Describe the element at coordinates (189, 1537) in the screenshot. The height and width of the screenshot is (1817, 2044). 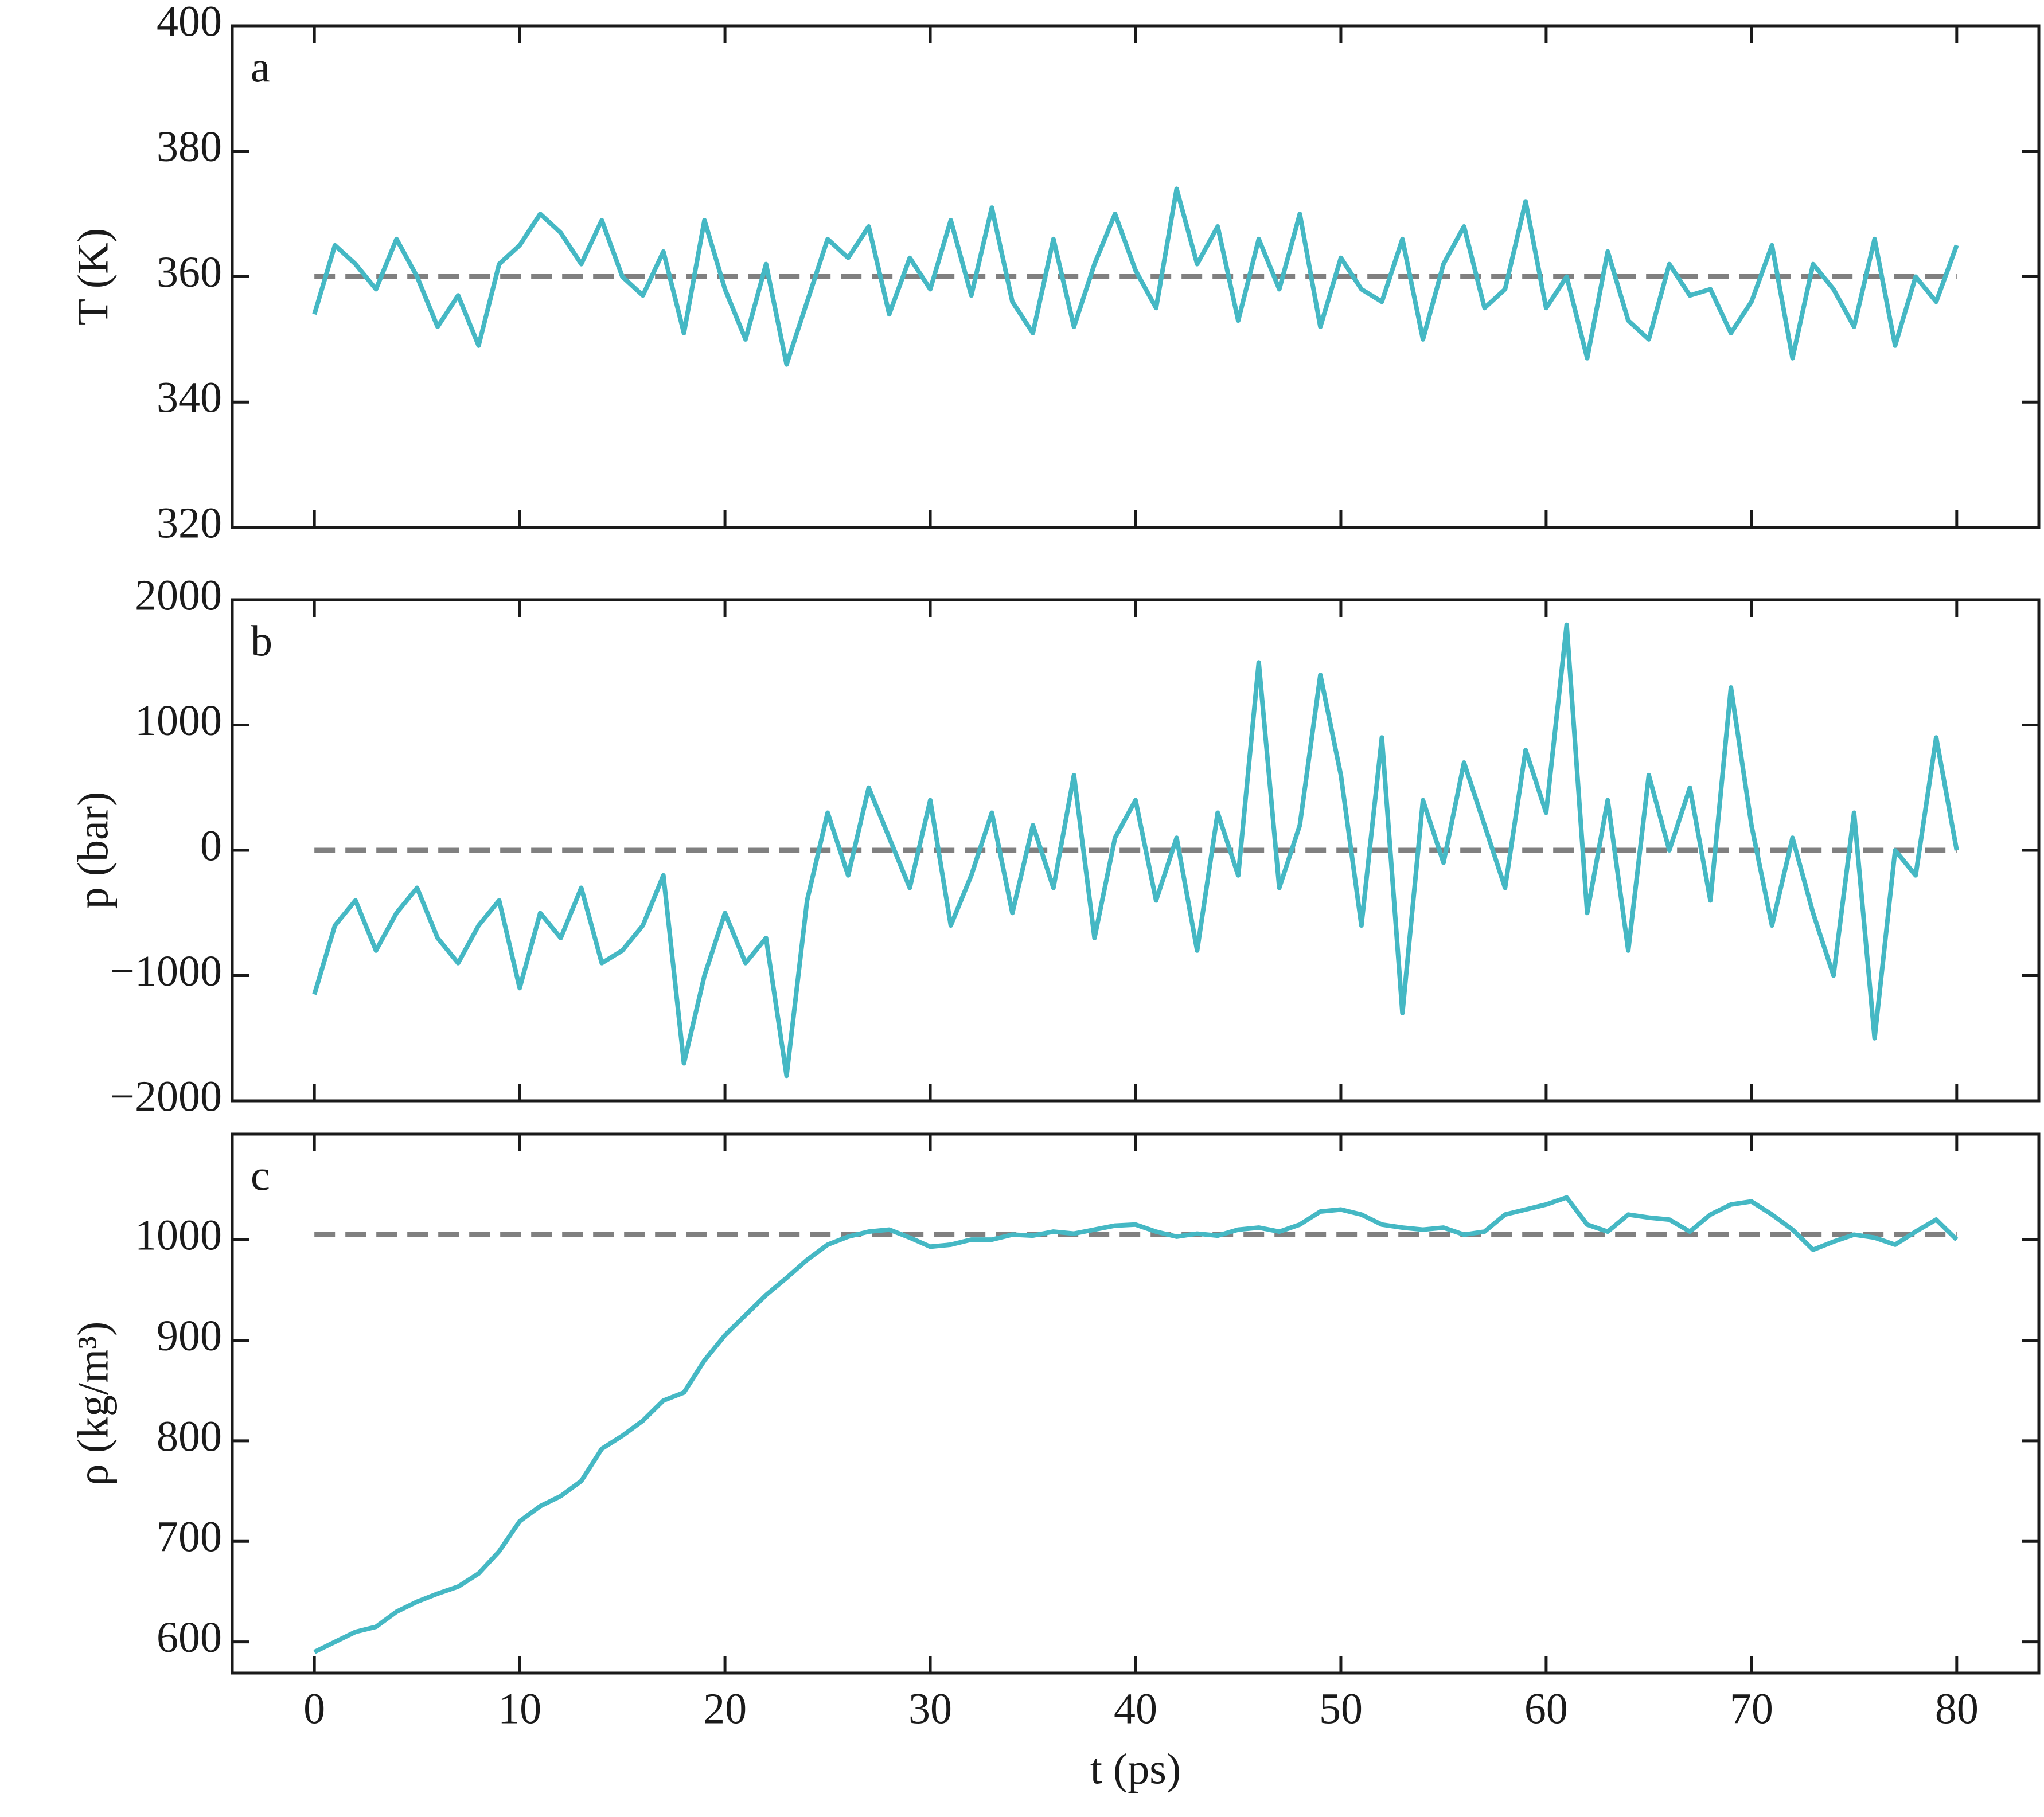
I see `y-tick-label: 700` at that location.